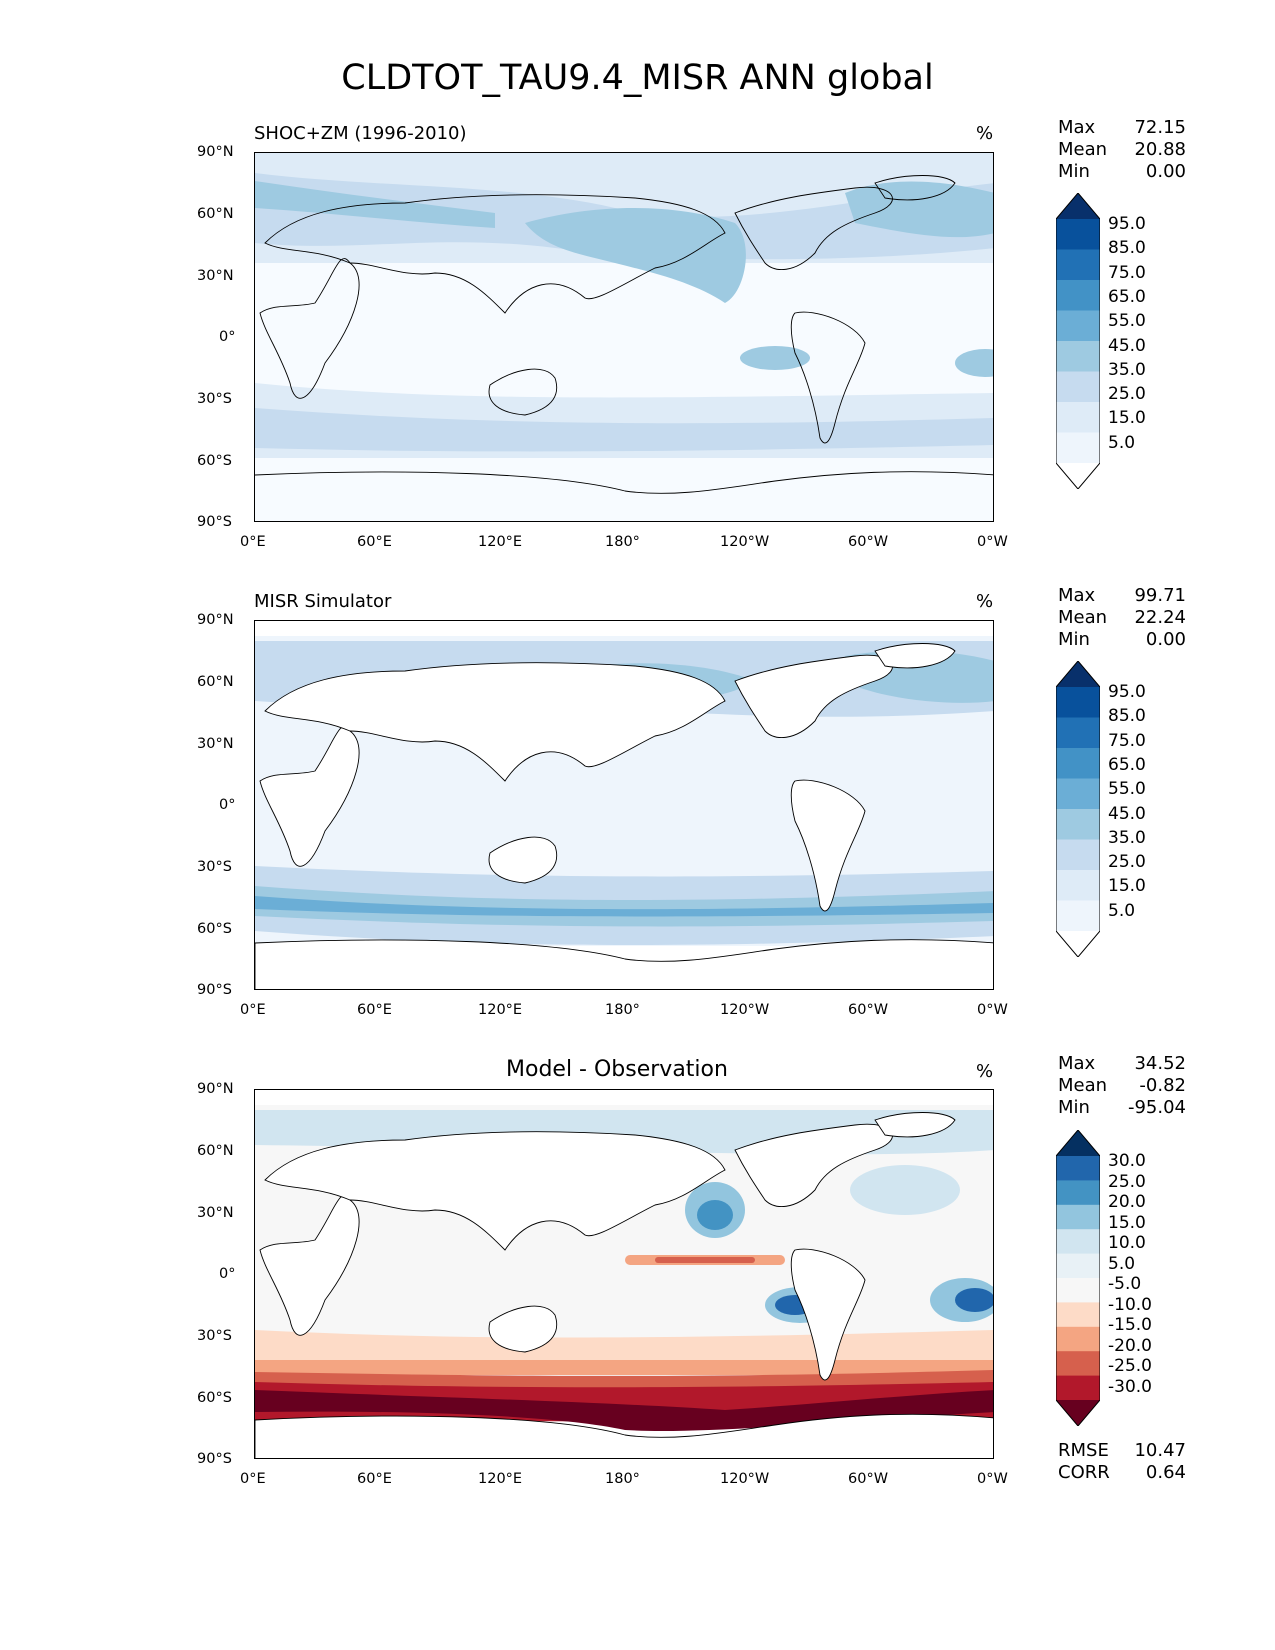  Describe the element at coordinates (214, 522) in the screenshot. I see `y-tick-label: 90°S` at that location.